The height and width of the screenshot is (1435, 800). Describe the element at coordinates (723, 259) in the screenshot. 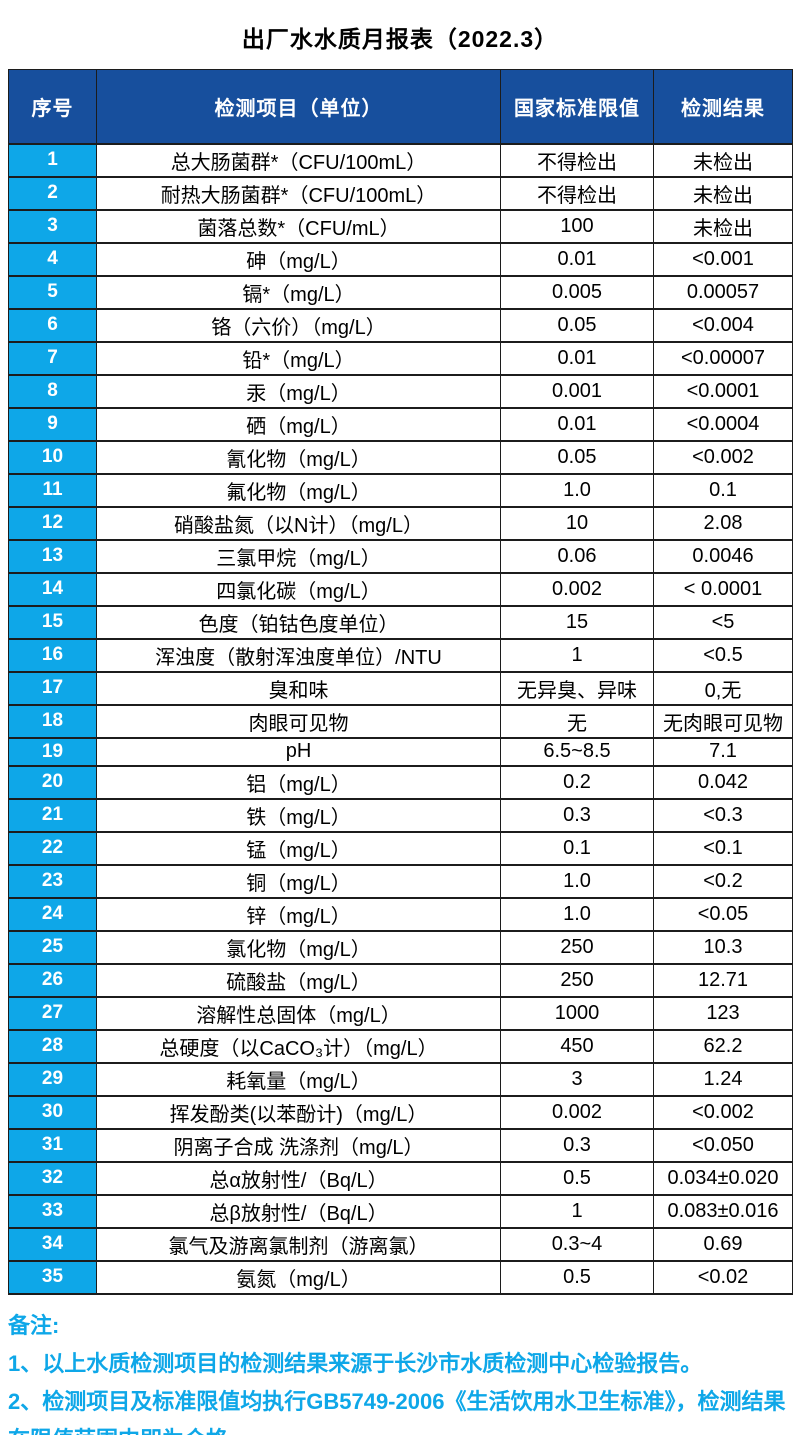

I see `row-result-cell: <0.001` at that location.